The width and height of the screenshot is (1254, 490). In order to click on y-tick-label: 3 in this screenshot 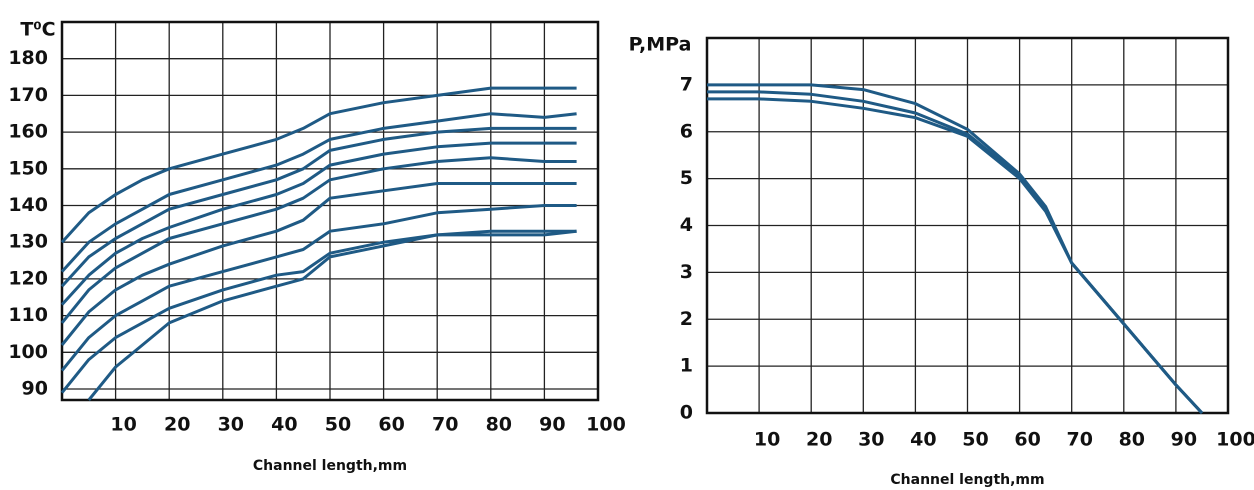, I will do `click(686, 272)`.